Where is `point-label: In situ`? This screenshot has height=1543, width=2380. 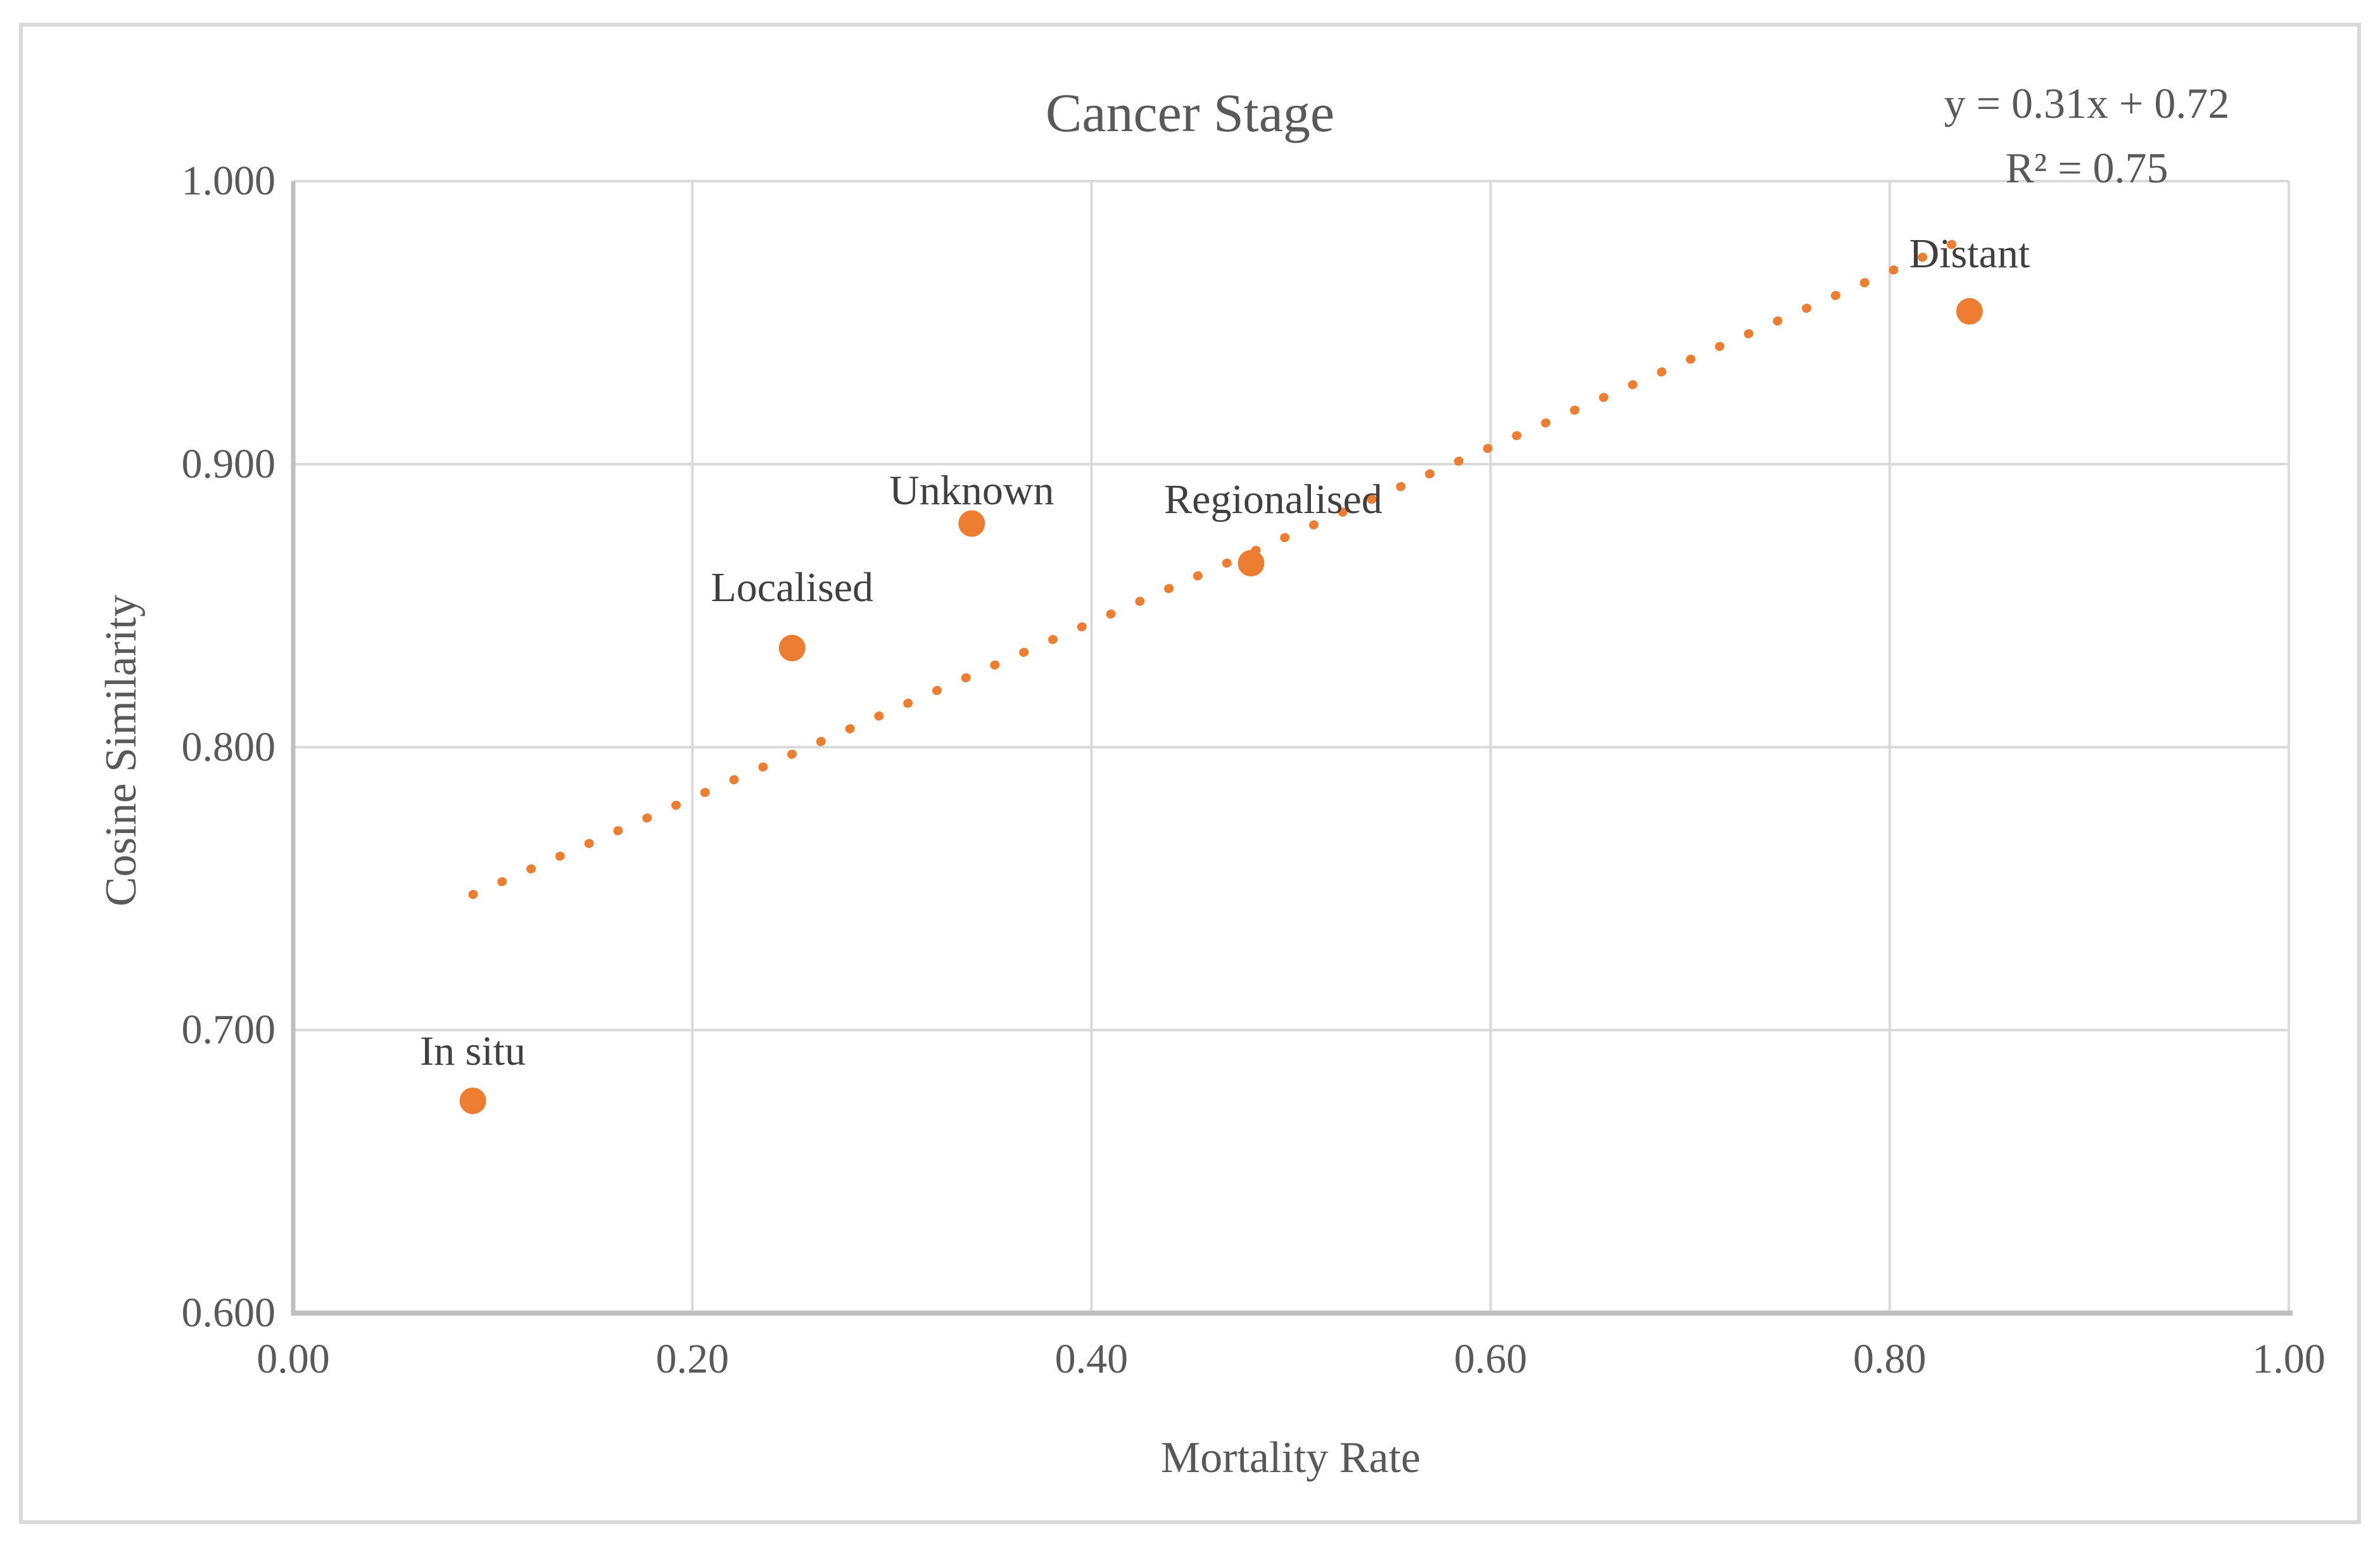
point-label: In situ is located at coordinates (473, 1051).